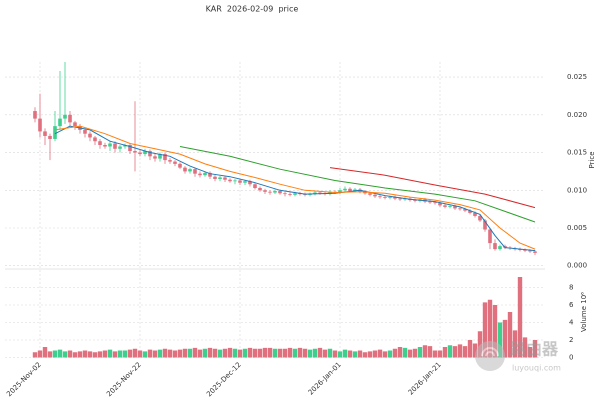 Image resolution: width=600 pixels, height=401 pixels. What do you see at coordinates (571, 288) in the screenshot?
I see `volume-tick-label: 8` at bounding box center [571, 288].